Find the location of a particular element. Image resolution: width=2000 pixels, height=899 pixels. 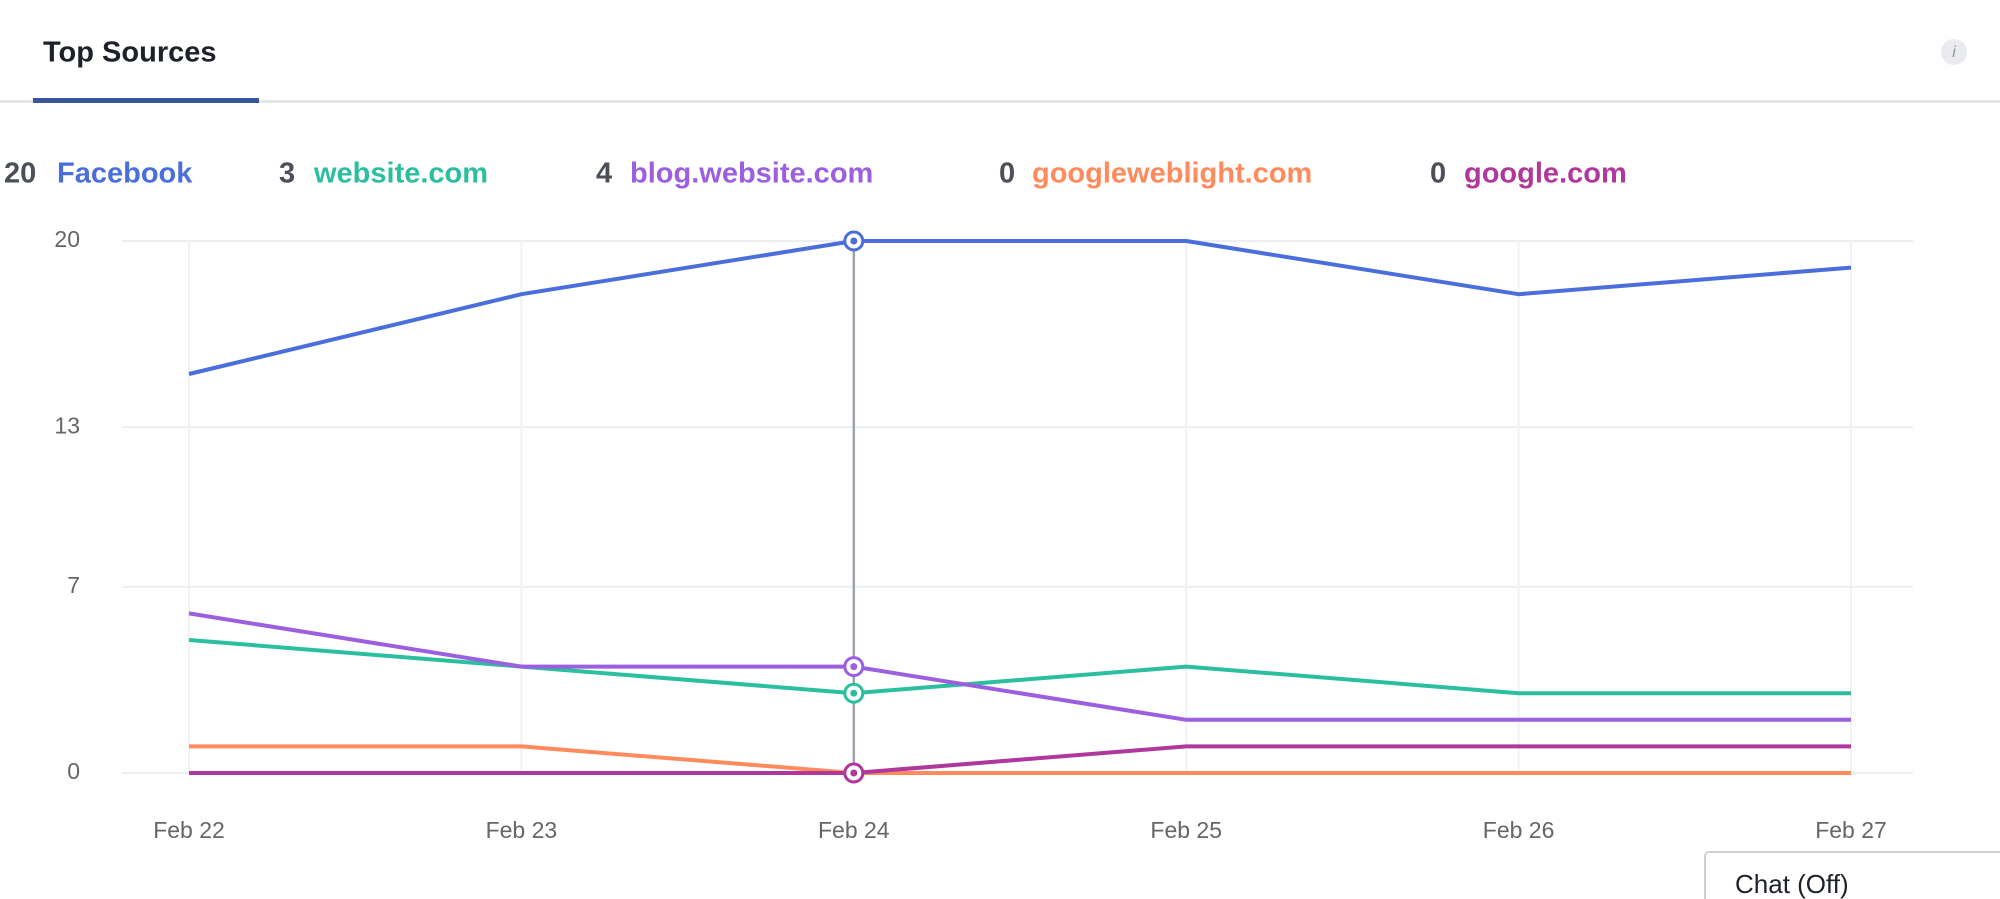

y-tick-label: 7 is located at coordinates (73, 585).